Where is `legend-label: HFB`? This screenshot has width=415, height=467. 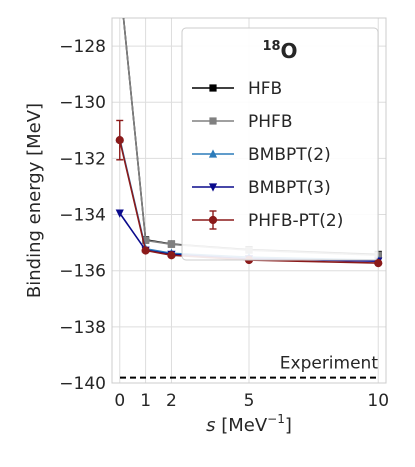 legend-label: HFB is located at coordinates (265, 89).